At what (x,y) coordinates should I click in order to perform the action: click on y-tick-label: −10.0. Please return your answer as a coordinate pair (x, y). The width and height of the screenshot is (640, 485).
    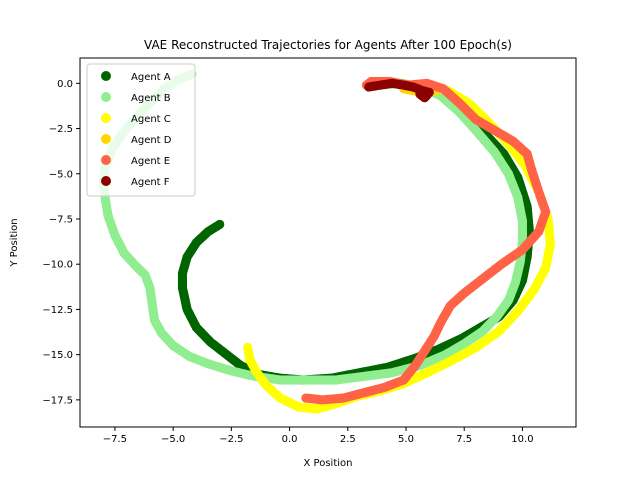
    Looking at the image, I should click on (57, 265).